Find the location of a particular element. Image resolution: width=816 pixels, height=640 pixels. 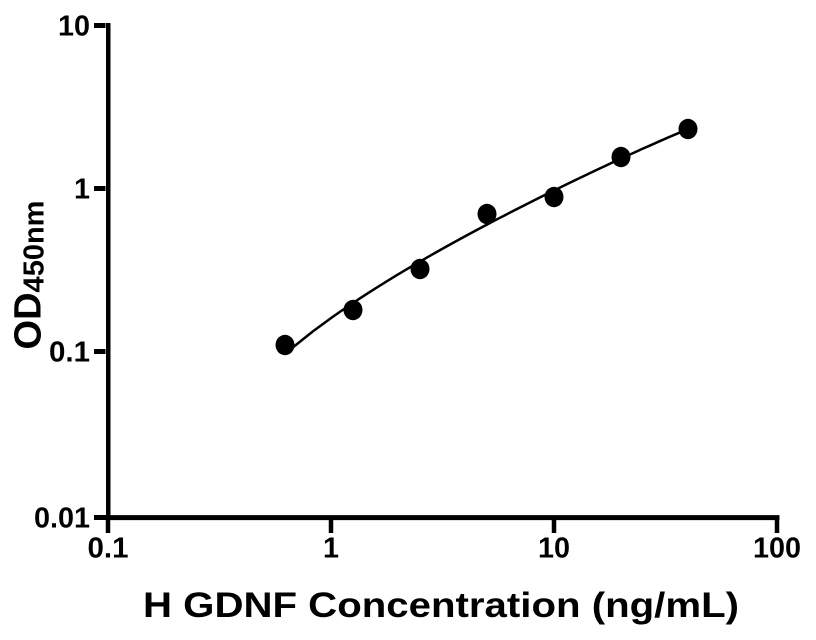

svg-text: OD450nm is located at coordinates (29, 275).